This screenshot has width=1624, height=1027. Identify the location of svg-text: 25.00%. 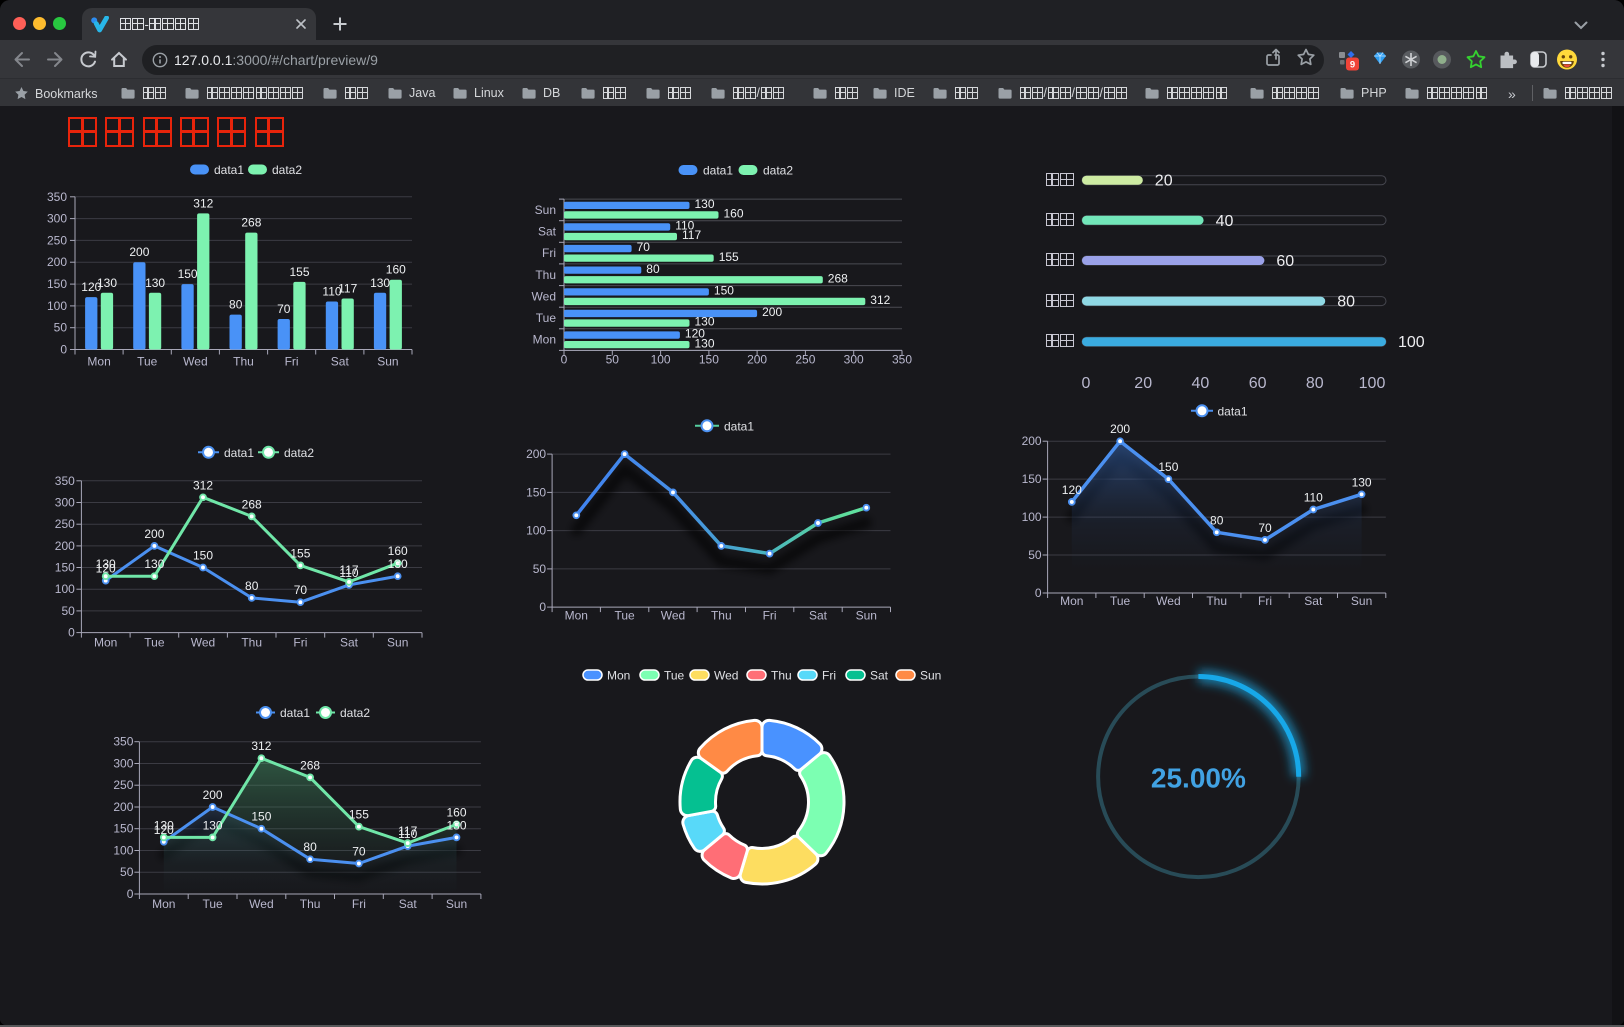
(1198, 778).